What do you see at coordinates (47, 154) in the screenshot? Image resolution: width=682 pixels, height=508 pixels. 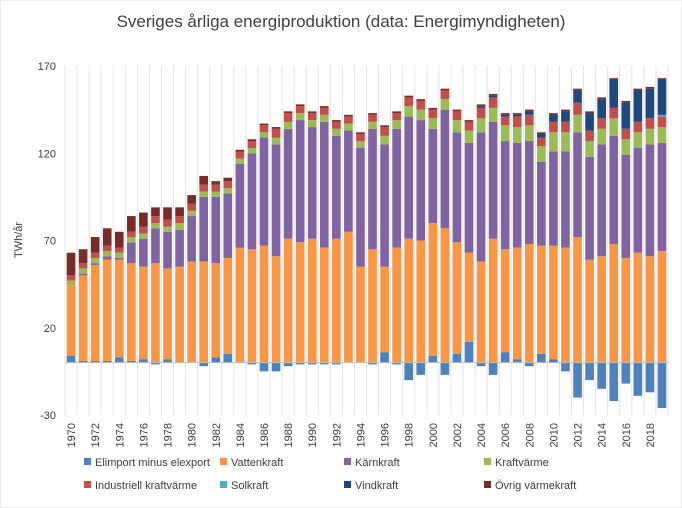 I see `y-tick-label: 120` at bounding box center [47, 154].